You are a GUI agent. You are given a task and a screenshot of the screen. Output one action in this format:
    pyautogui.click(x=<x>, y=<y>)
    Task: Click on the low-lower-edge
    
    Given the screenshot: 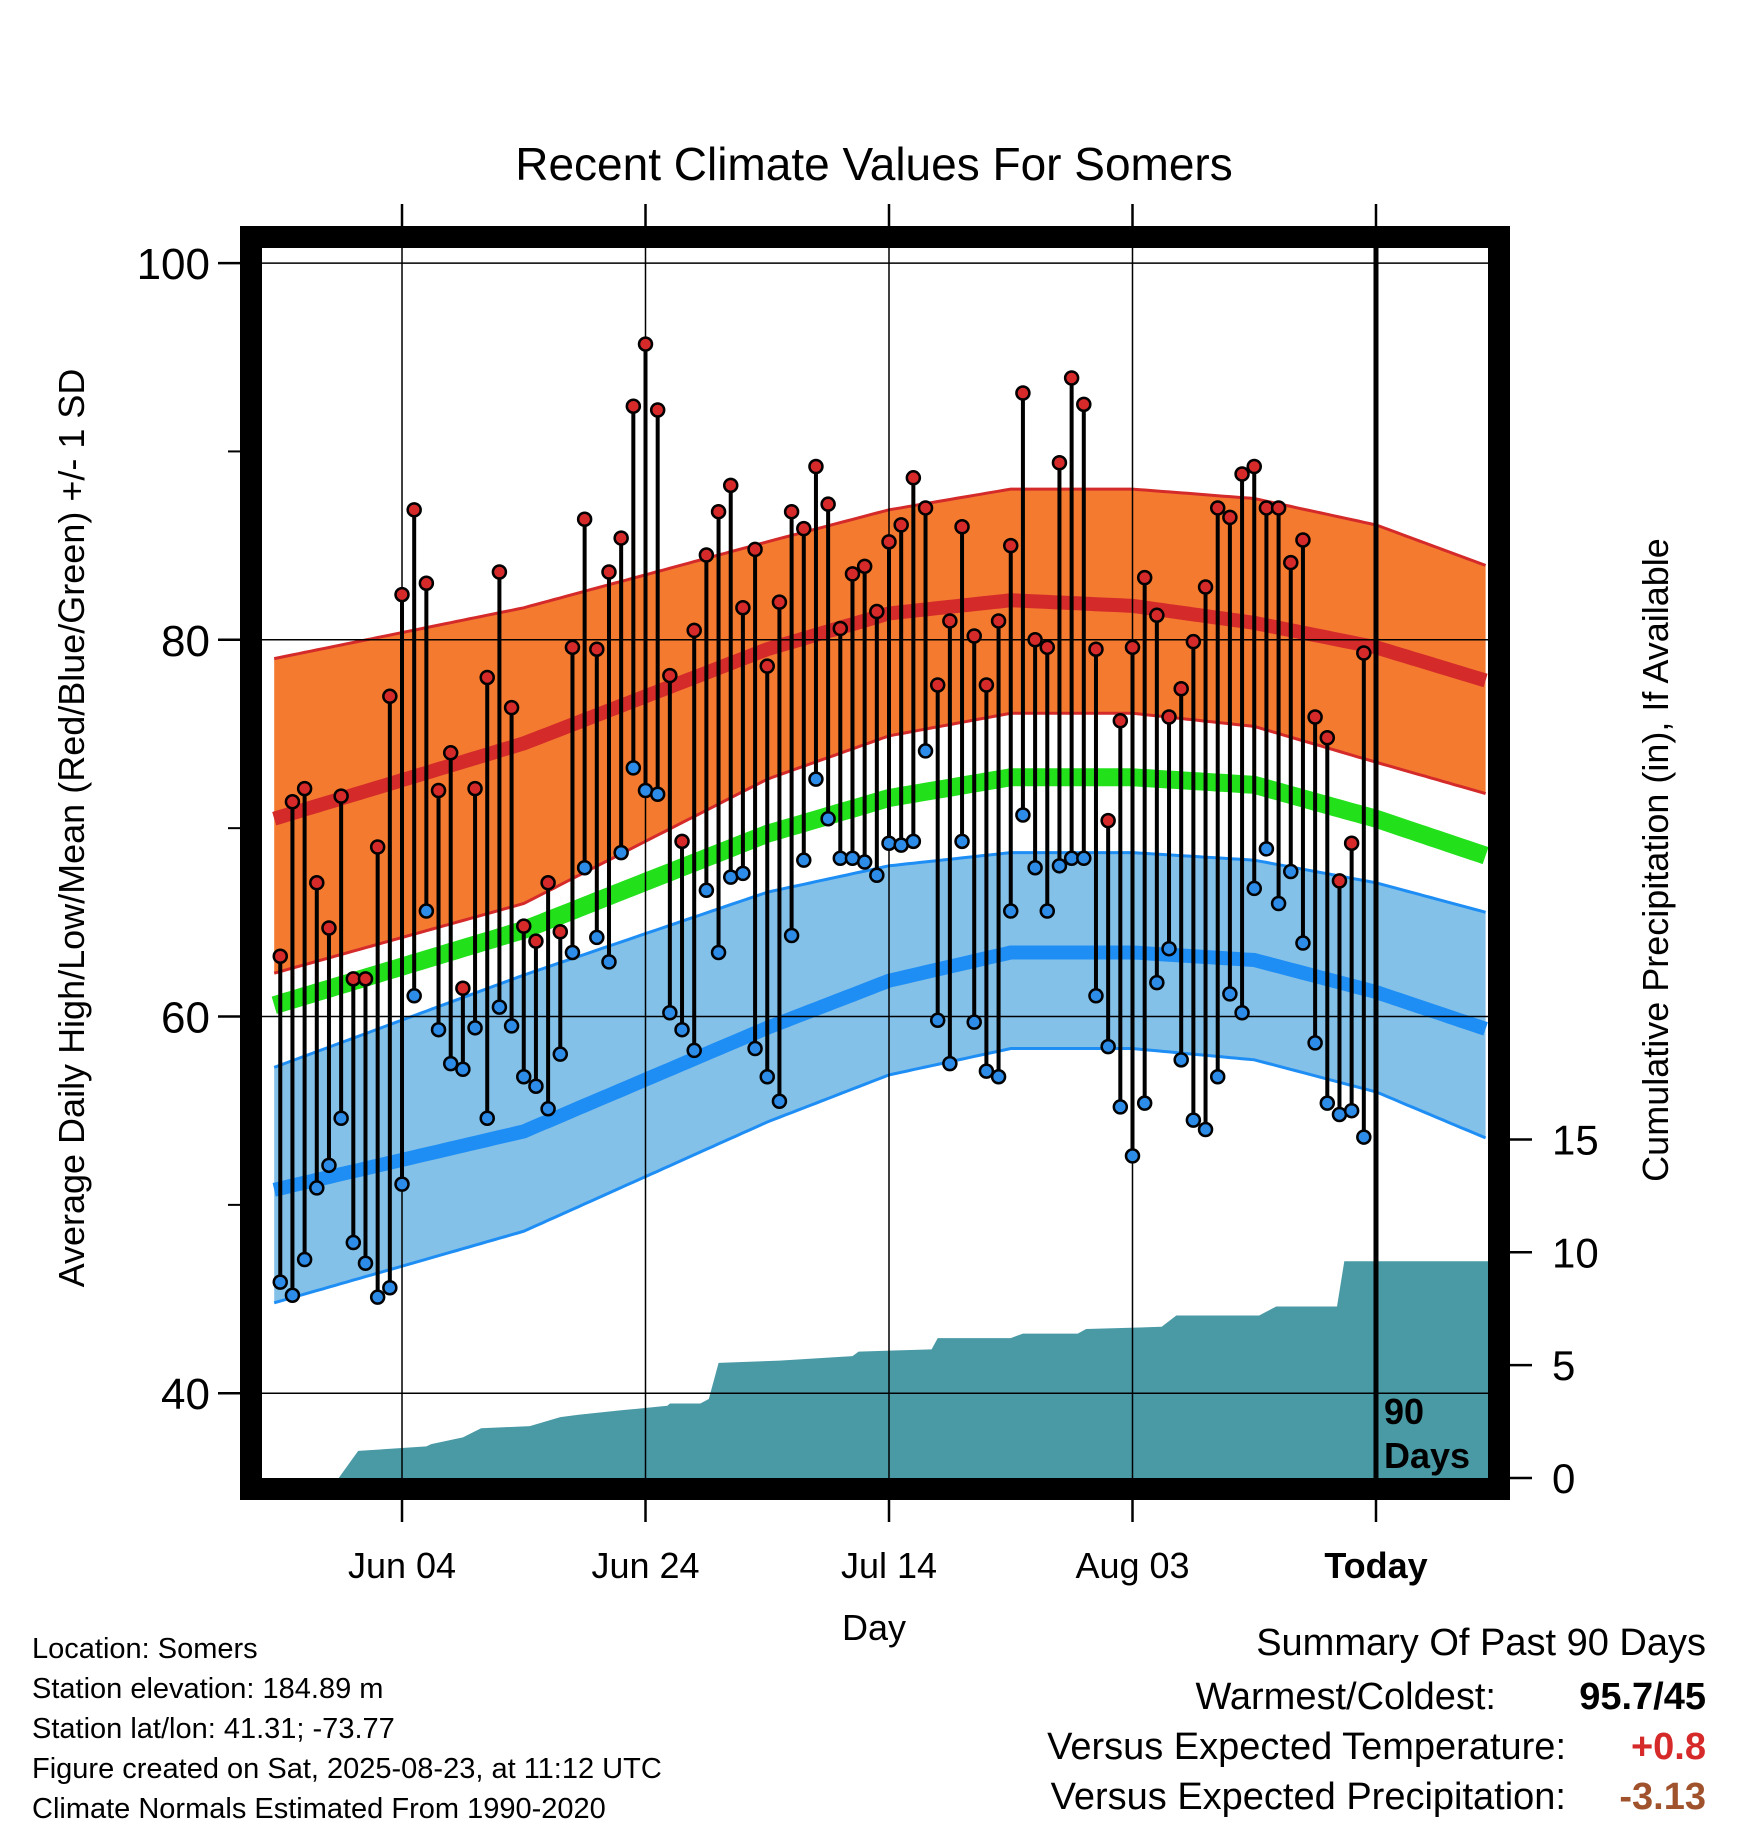 What is the action you would take?
    pyautogui.click(x=880, y=1176)
    